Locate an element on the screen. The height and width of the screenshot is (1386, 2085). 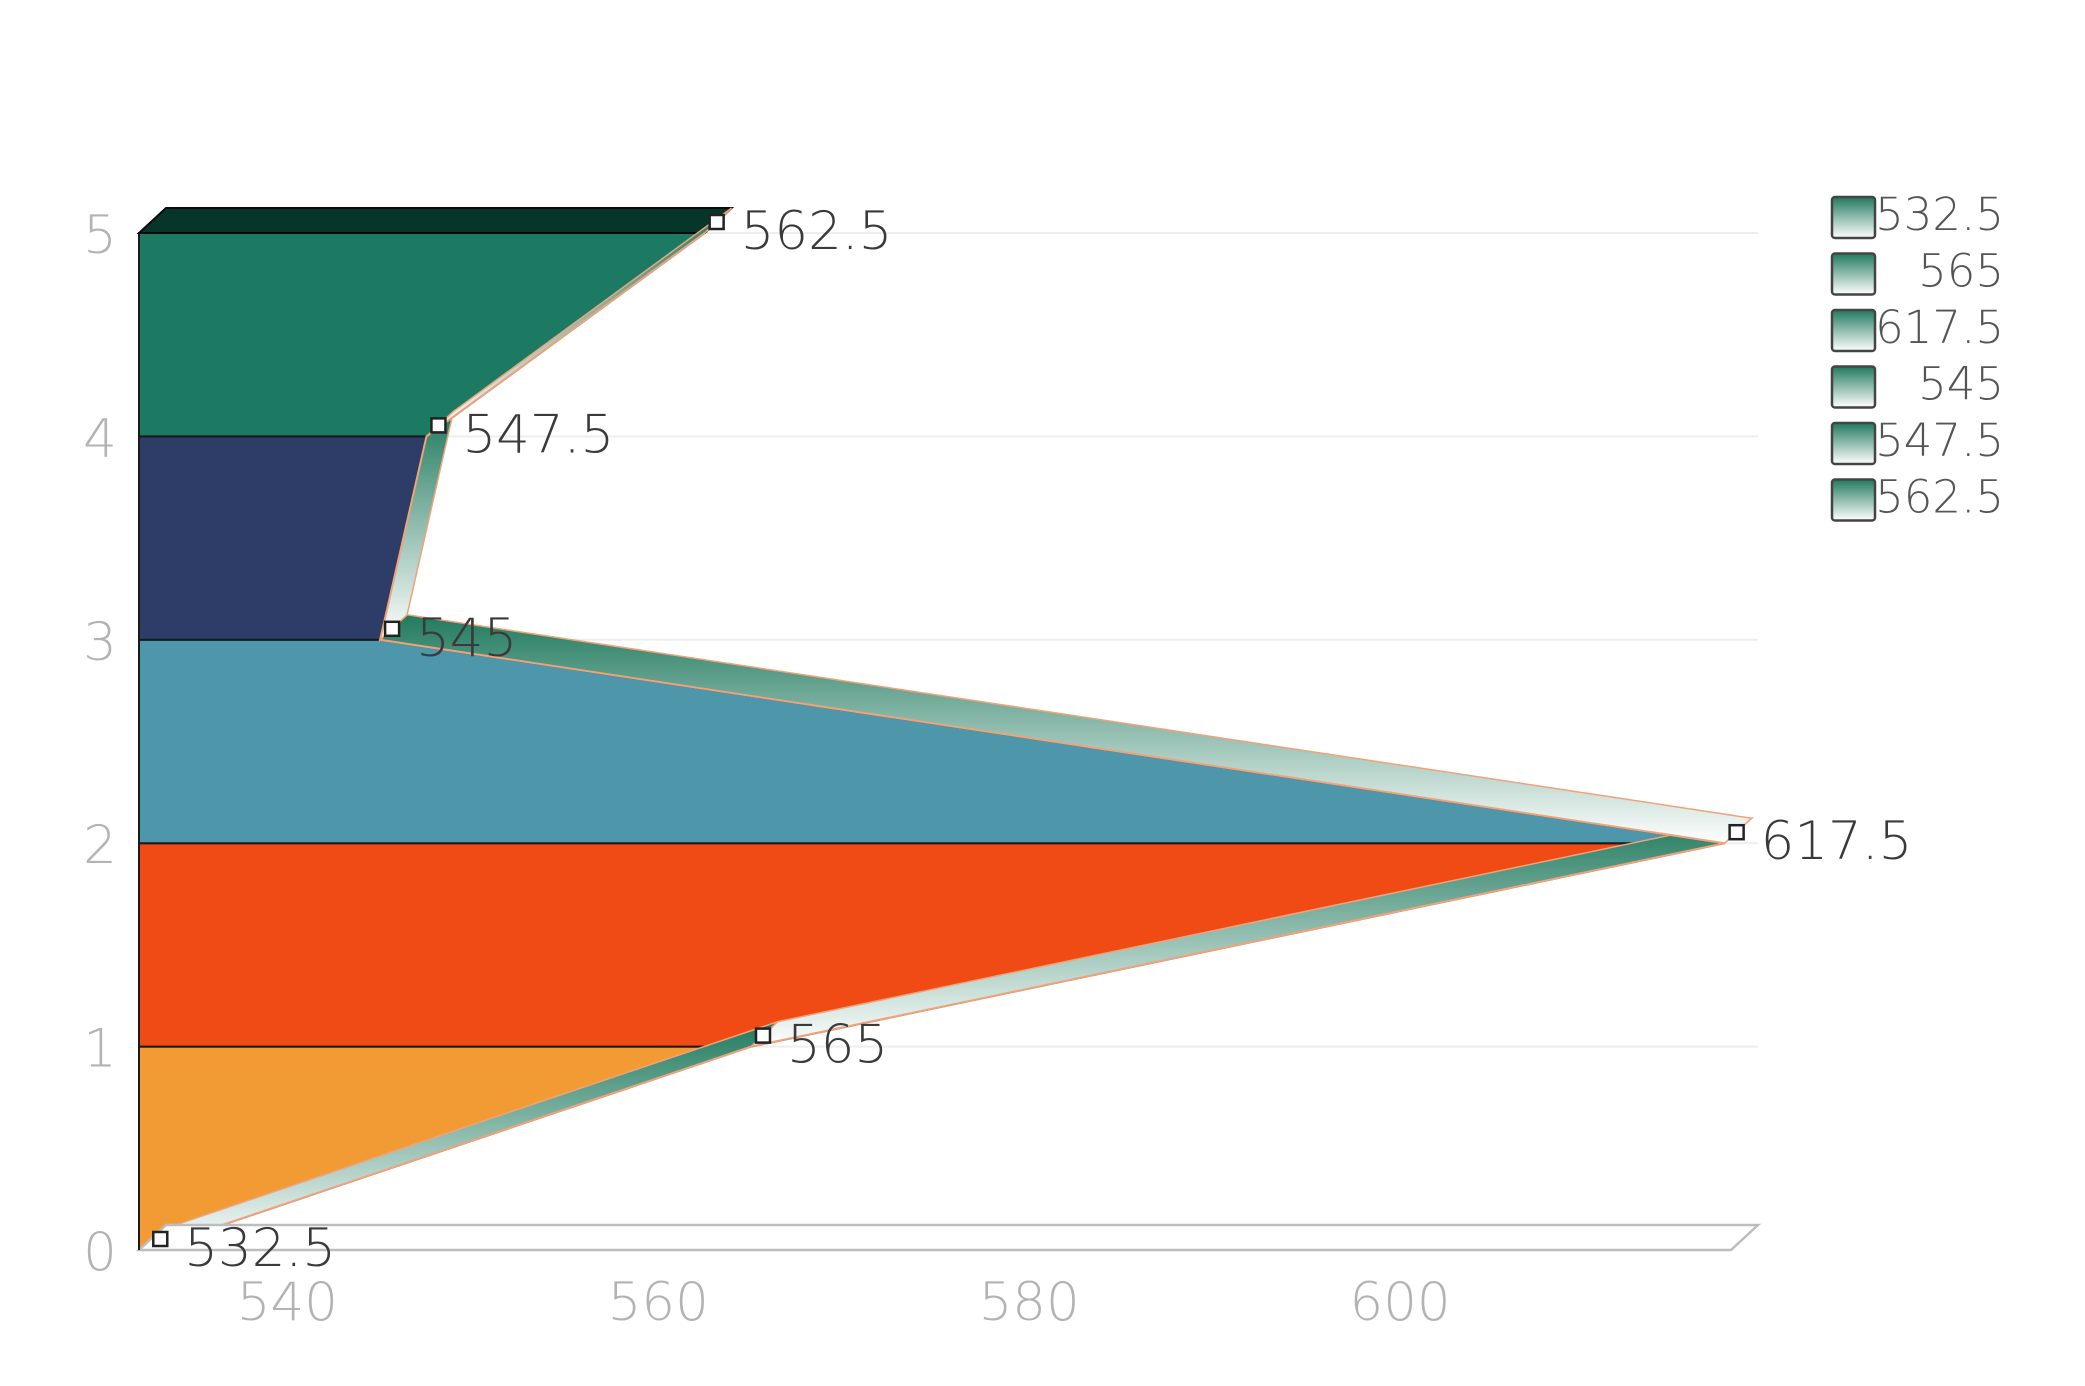
legend-label-3: 545 is located at coordinates (1961, 384).